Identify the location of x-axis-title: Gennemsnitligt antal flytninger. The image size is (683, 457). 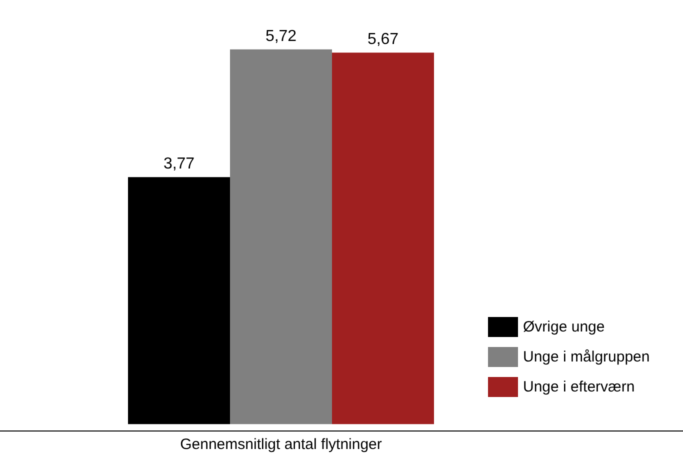
(281, 444).